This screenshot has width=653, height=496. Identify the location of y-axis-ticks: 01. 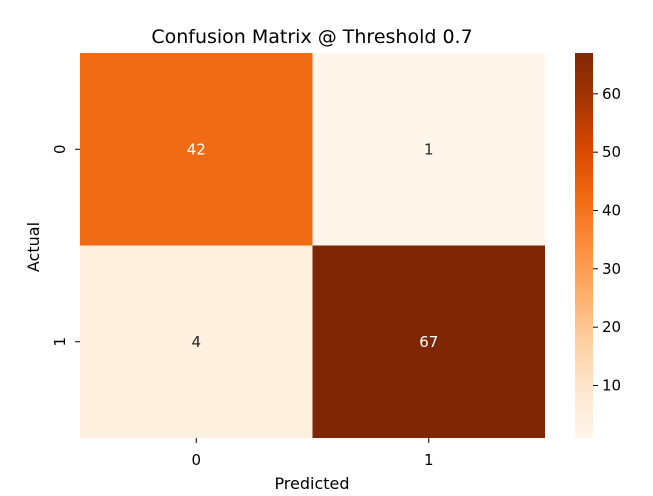
(65, 245).